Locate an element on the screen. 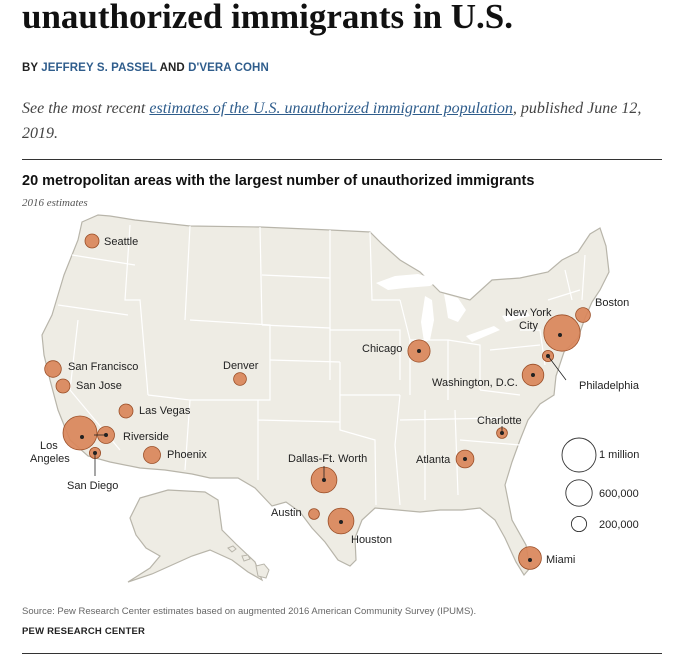 The height and width of the screenshot is (661, 690). bubble-phoenix is located at coordinates (152, 455).